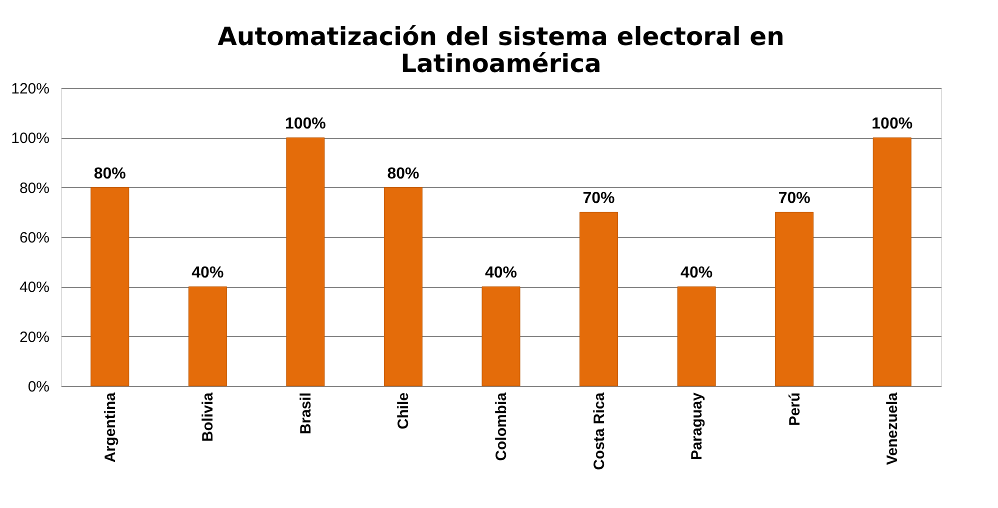  What do you see at coordinates (697, 426) in the screenshot?
I see `x-tick-label: Paraguay` at bounding box center [697, 426].